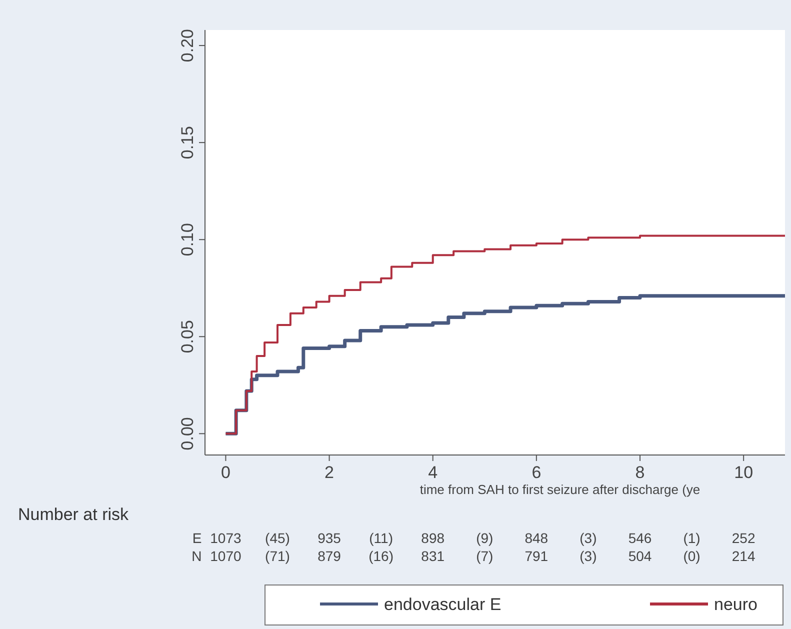  What do you see at coordinates (187, 239) in the screenshot?
I see `y-tick-label: 0.10` at bounding box center [187, 239].